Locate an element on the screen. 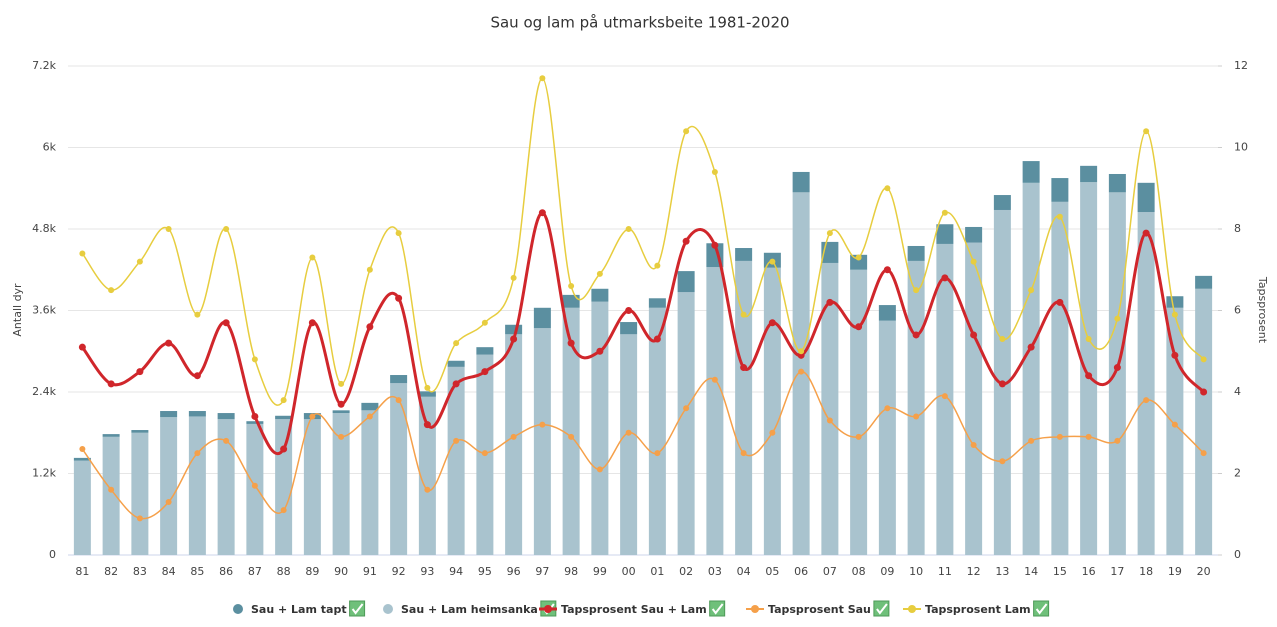 The height and width of the screenshot is (627, 1277). x-tick-label: 96 is located at coordinates (514, 571).